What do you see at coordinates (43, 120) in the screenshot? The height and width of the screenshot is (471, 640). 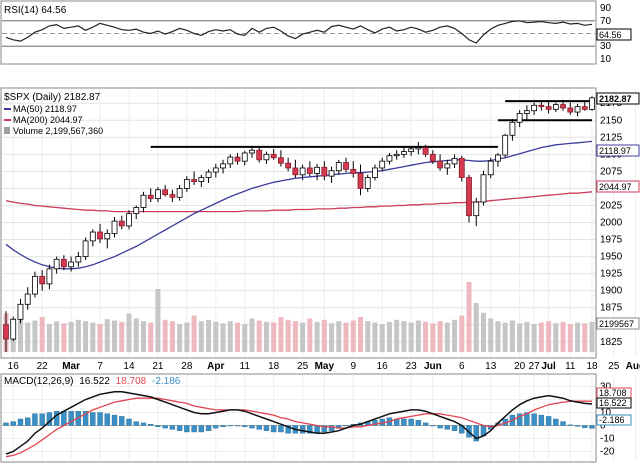 I see `legend-ma200: MA(200) 2044.97` at bounding box center [43, 120].